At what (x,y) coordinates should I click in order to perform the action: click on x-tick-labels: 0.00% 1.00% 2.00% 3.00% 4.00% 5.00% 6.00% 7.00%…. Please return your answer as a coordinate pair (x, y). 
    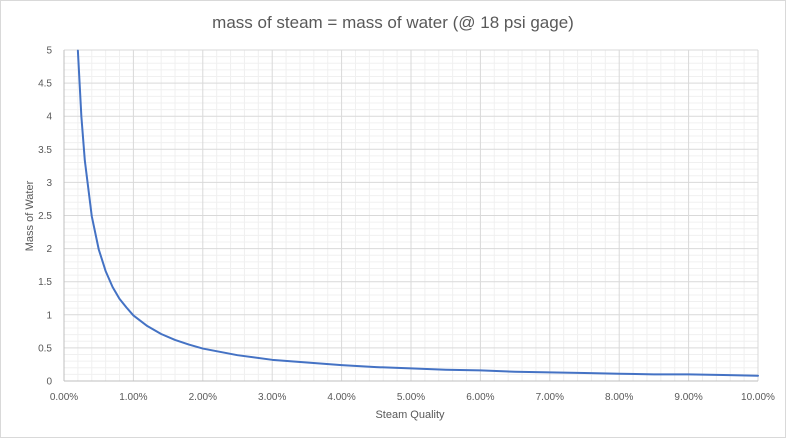
    Looking at the image, I should click on (412, 397).